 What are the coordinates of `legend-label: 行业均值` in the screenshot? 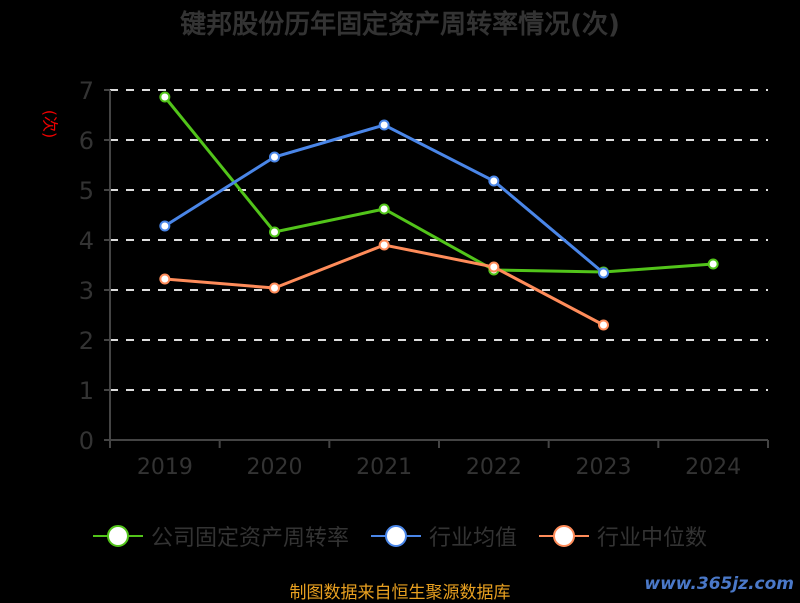 It's located at (472, 538).